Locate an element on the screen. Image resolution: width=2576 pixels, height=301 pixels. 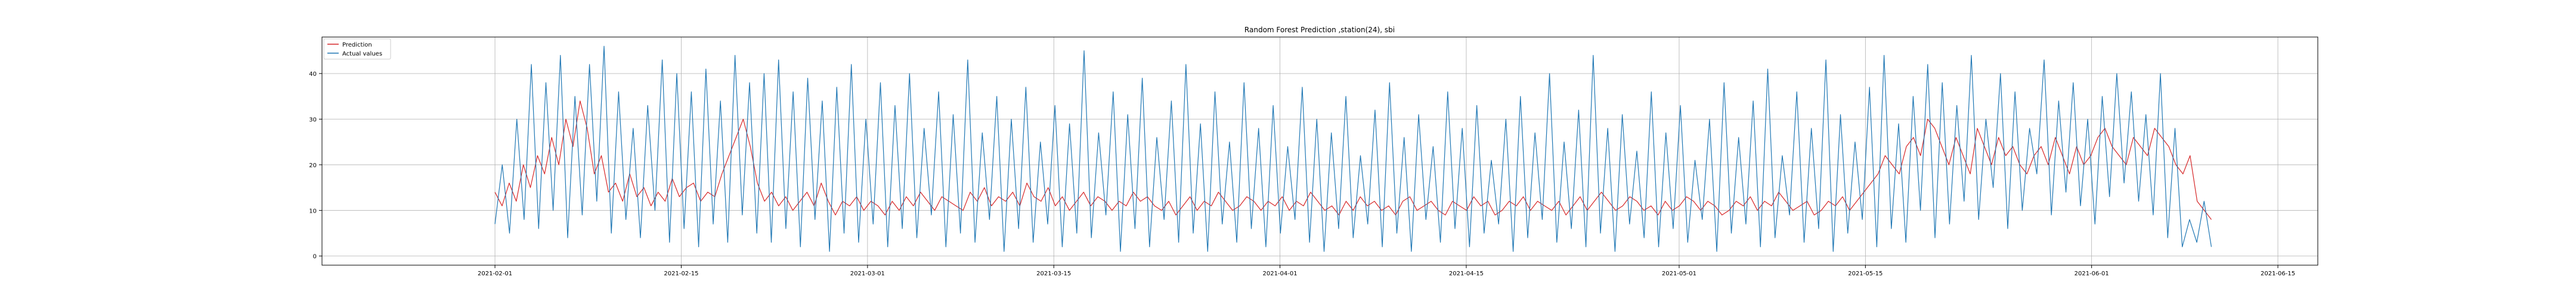
x-tick-label-3: 2021-03-15 is located at coordinates (1054, 274).